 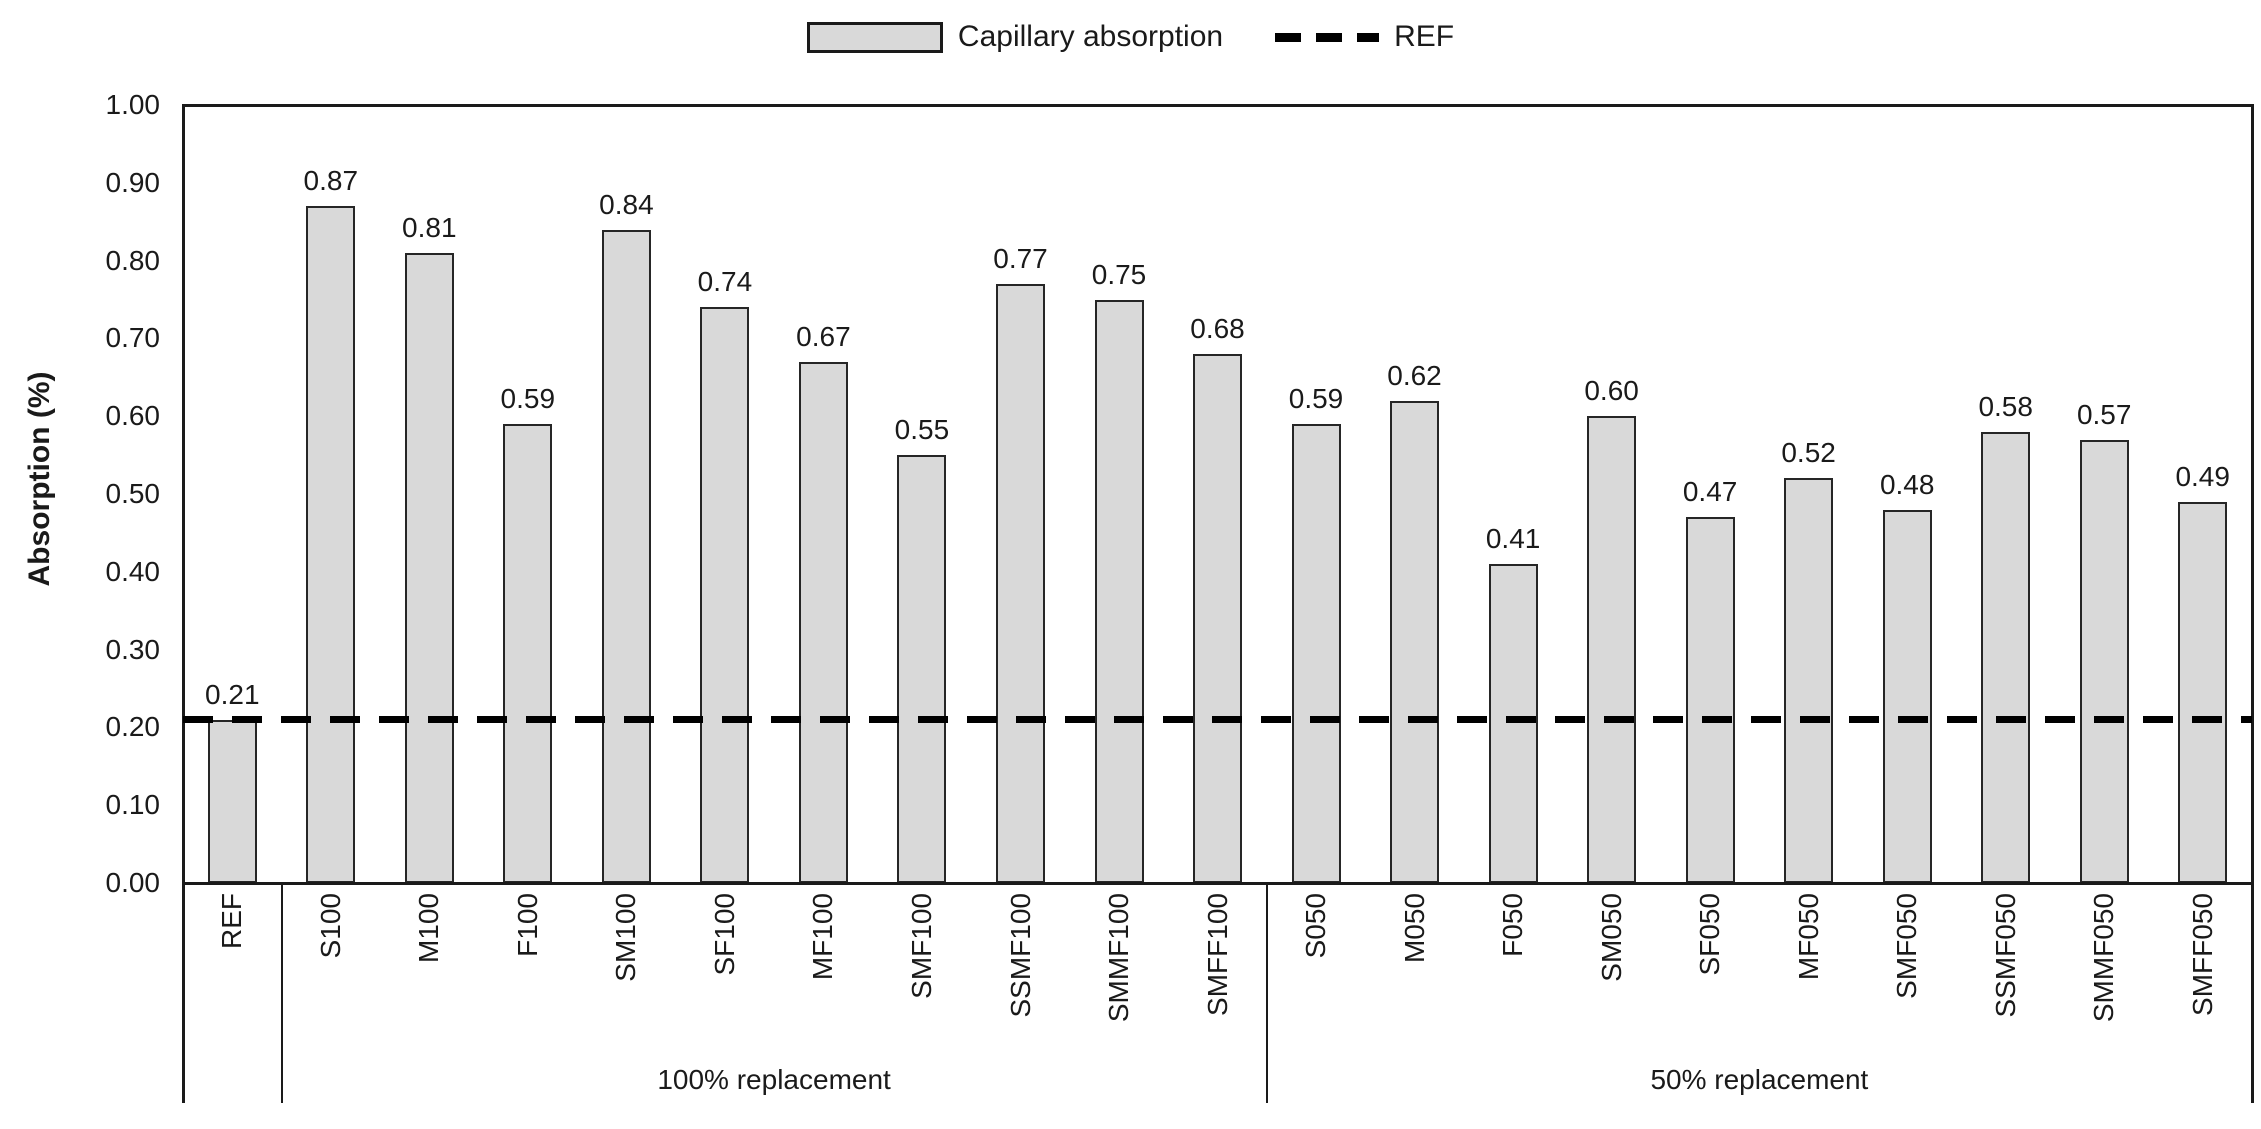 What do you see at coordinates (1090, 36) in the screenshot?
I see `legend-bar-label: Capillary absorption` at bounding box center [1090, 36].